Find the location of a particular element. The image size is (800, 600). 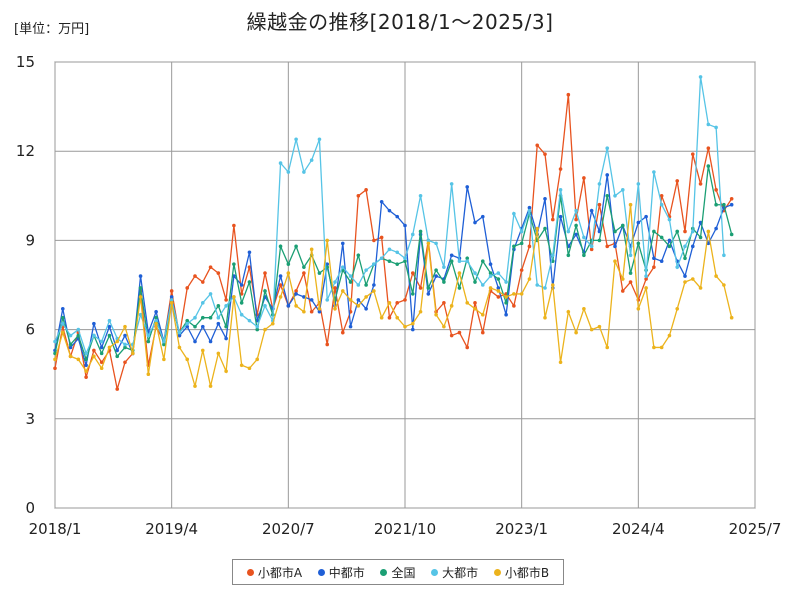

x-tick-label: 2020/7 is located at coordinates (288, 529).